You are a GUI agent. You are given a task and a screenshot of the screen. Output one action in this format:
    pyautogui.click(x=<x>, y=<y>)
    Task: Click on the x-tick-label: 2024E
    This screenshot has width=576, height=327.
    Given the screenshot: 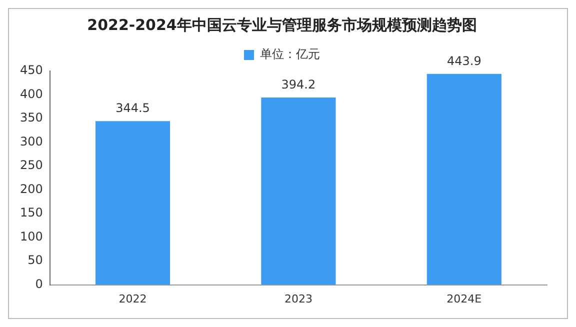 What is the action you would take?
    pyautogui.click(x=464, y=299)
    